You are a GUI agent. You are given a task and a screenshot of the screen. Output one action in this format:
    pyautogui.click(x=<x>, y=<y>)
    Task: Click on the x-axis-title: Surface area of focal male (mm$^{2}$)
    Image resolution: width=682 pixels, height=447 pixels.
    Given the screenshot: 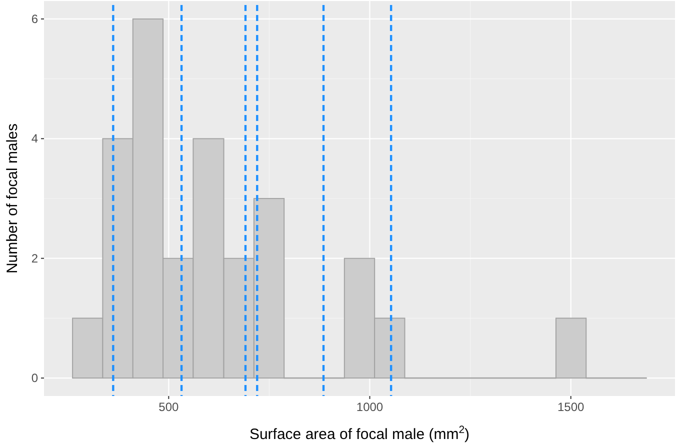 What is the action you would take?
    pyautogui.click(x=359, y=433)
    